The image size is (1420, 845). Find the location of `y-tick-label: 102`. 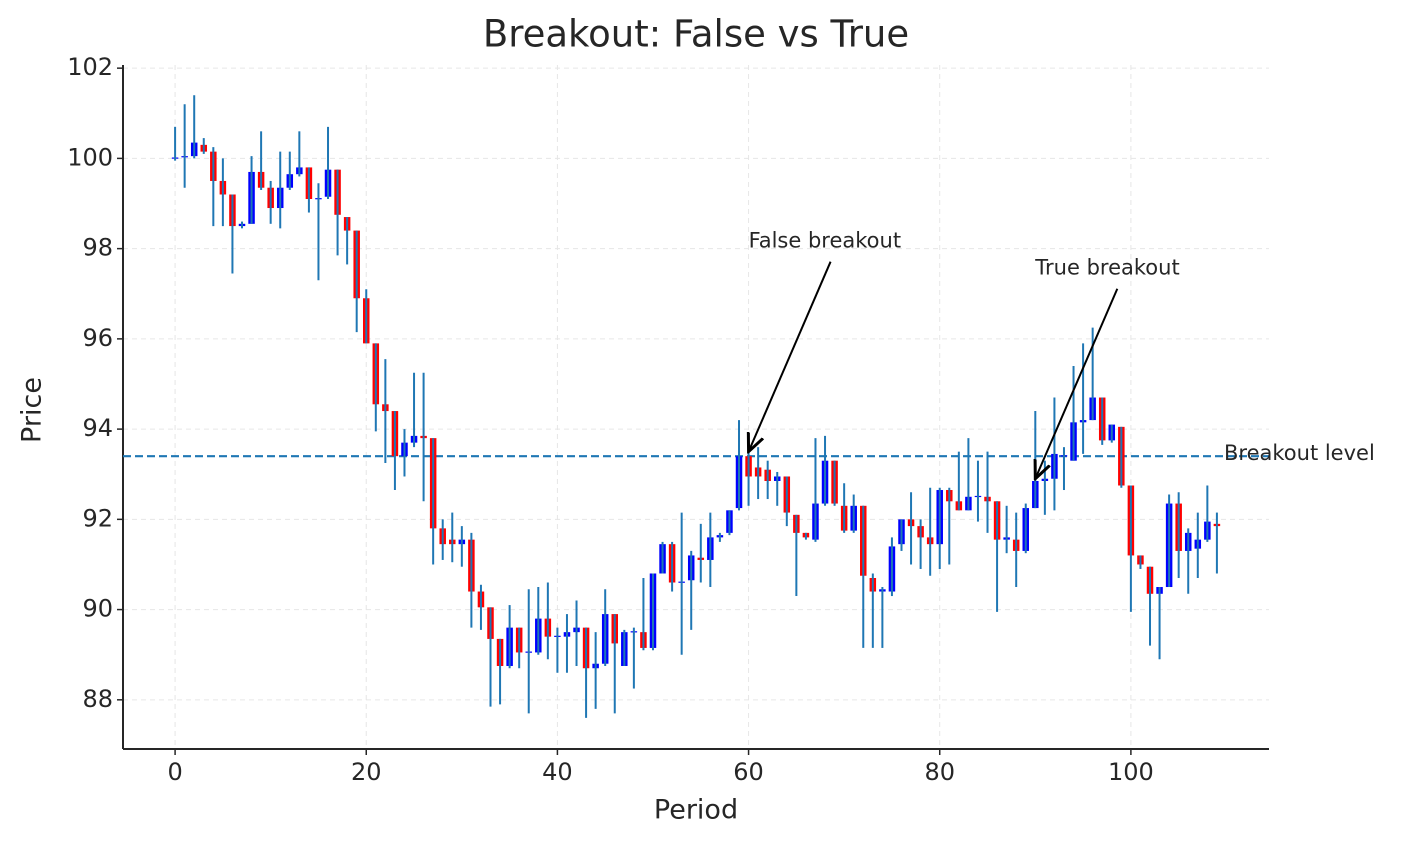

y-tick-label: 102 is located at coordinates (90, 67).